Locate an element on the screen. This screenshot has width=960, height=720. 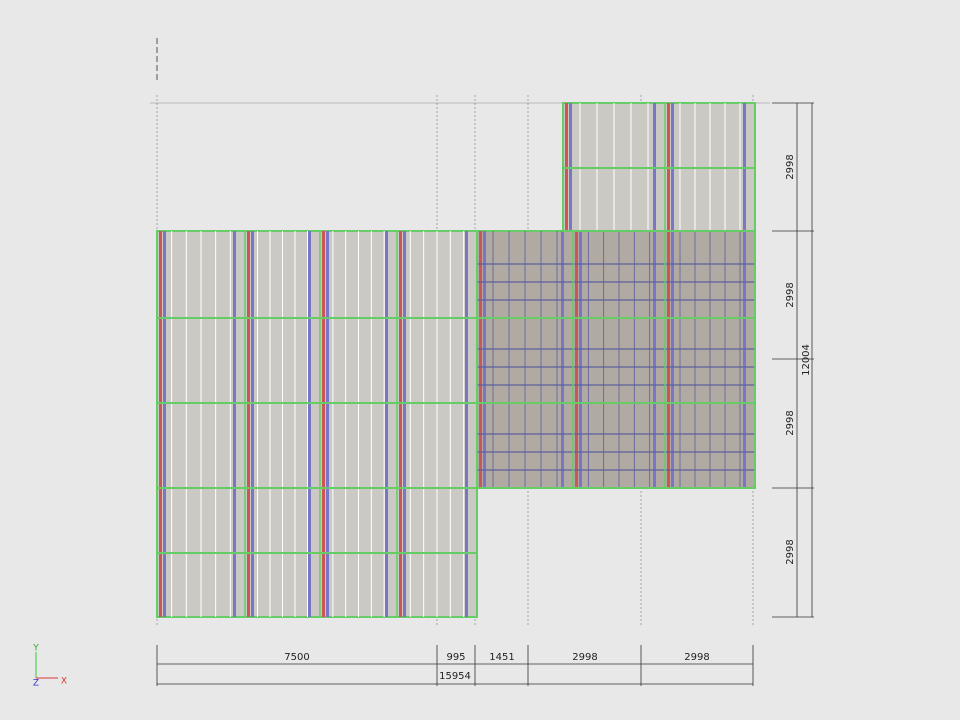
axis-triad: Y Z X is located at coordinates (49, 666).